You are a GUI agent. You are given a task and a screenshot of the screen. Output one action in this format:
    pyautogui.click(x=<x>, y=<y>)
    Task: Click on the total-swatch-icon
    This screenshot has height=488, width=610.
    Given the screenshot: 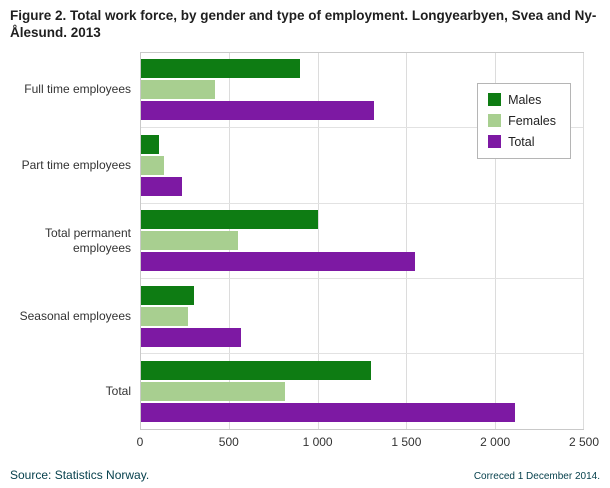 What is the action you would take?
    pyautogui.click(x=495, y=142)
    